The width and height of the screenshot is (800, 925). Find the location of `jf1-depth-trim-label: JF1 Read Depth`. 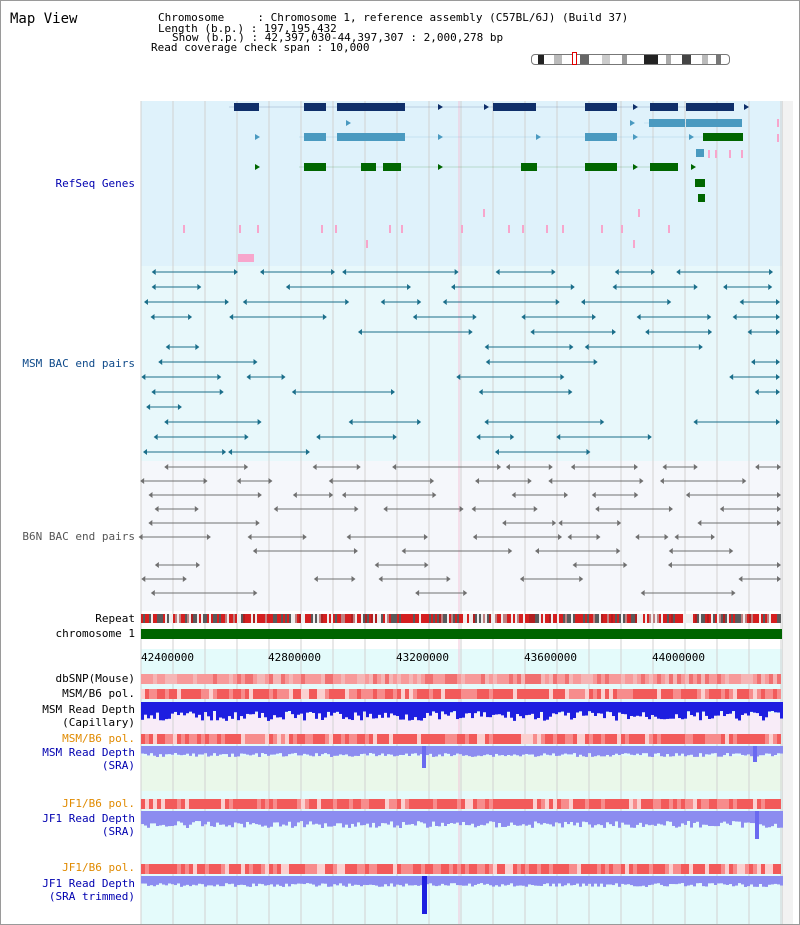

jf1-depth-trim-label: JF1 Read Depth is located at coordinates (88, 883).